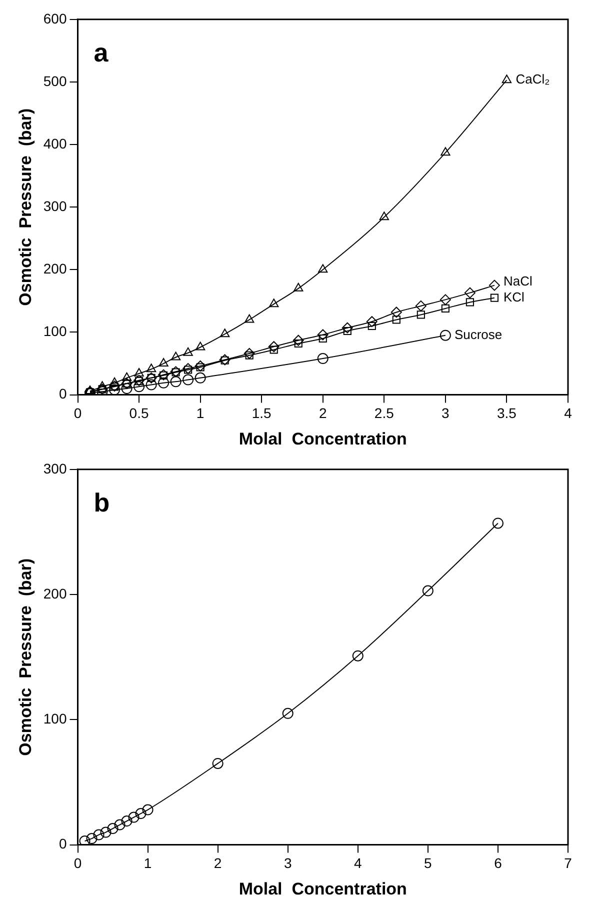 The image size is (602, 924). I want to click on series-label: KCl, so click(514, 296).